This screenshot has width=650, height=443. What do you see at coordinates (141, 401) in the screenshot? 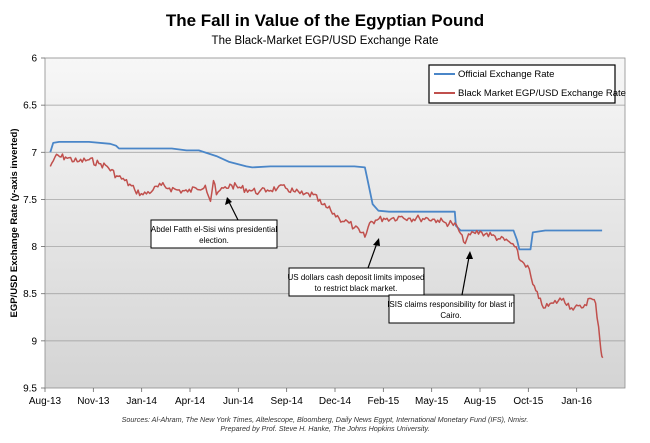
I see `x-tick-label: Jan-14` at bounding box center [141, 401].